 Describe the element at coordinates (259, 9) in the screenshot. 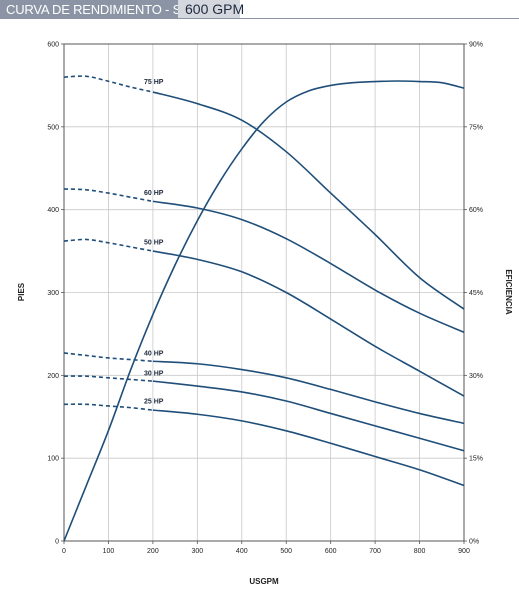

I see `header: CURVA DE RENDIMIENTO - STS 9" 600 GPM` at that location.